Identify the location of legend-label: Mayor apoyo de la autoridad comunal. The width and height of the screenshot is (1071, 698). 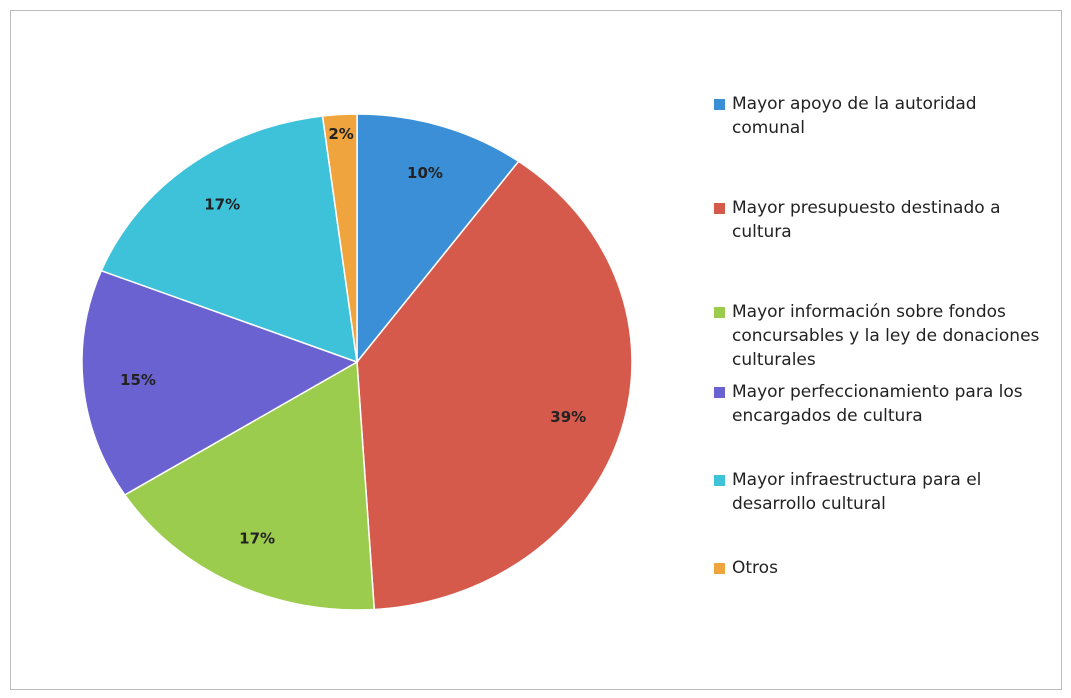
(854, 116).